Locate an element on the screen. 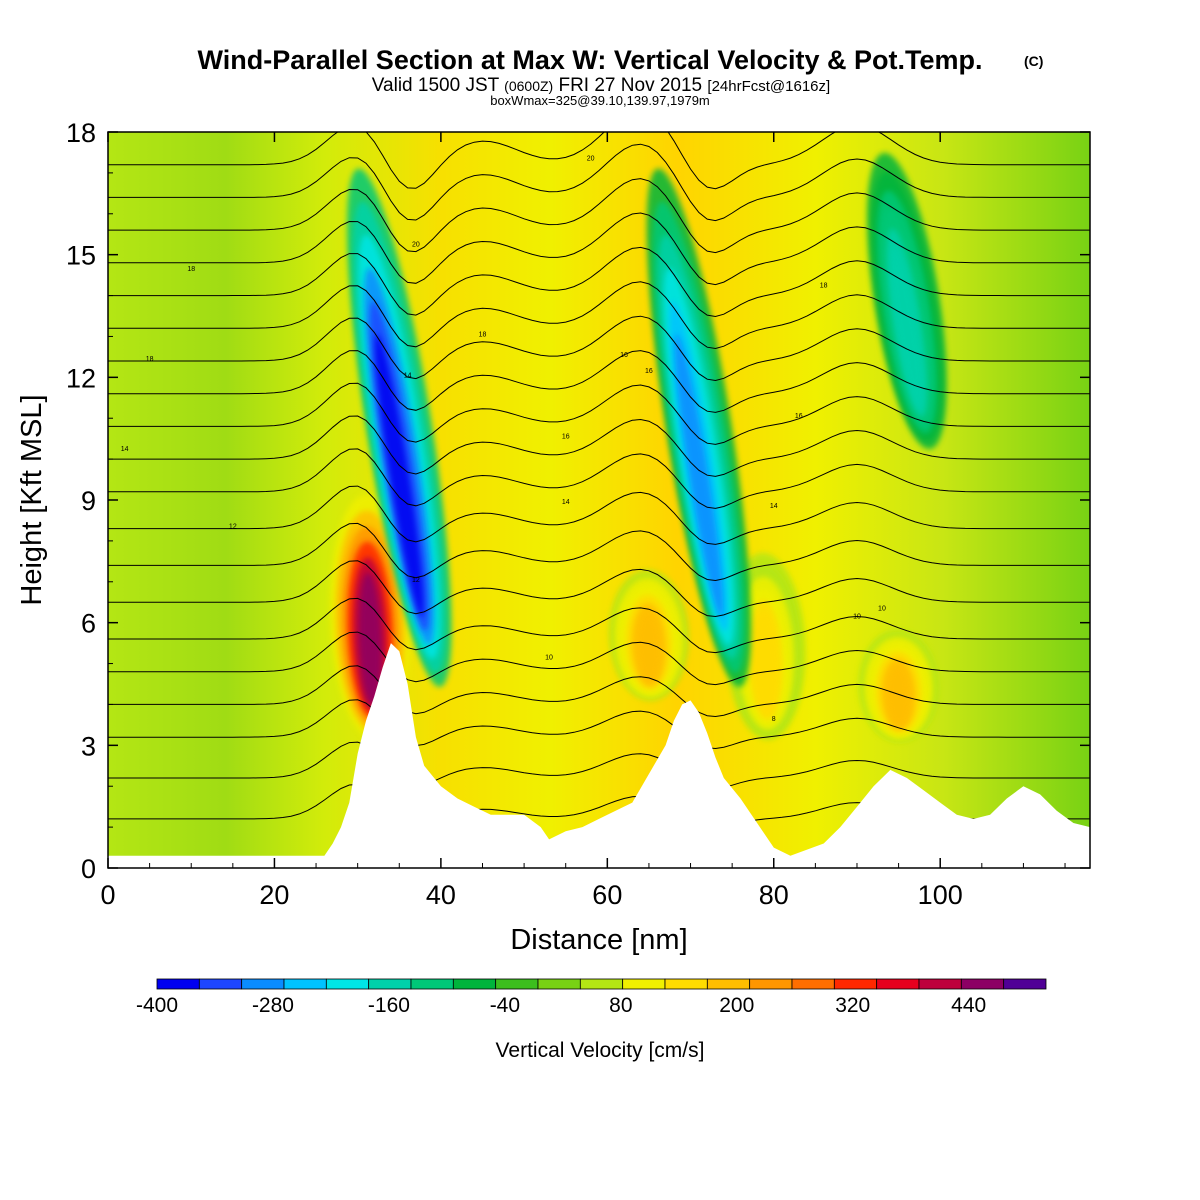 This screenshot has height=1200, width=1200. colorbar-tick-label: -280 is located at coordinates (273, 1005).